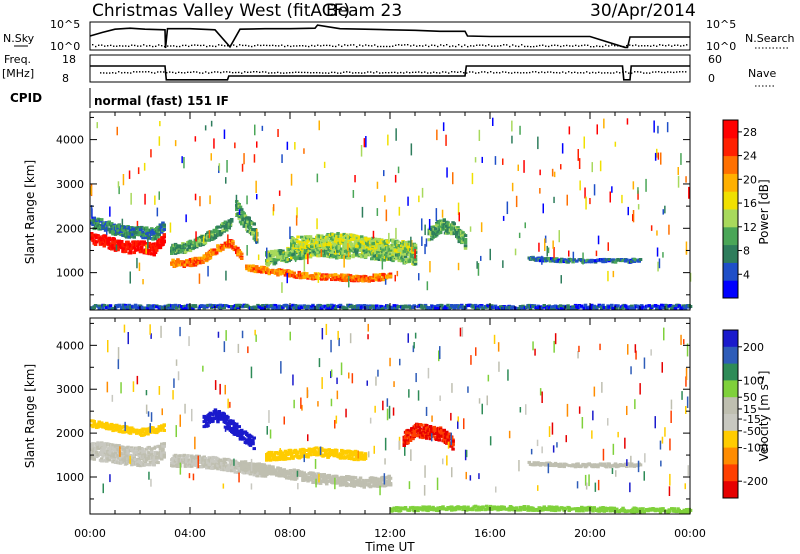 Image resolution: width=800 pixels, height=554 pixels. Describe the element at coordinates (65, 78) in the screenshot. I see `freq-tick-bottom: 8` at that location.